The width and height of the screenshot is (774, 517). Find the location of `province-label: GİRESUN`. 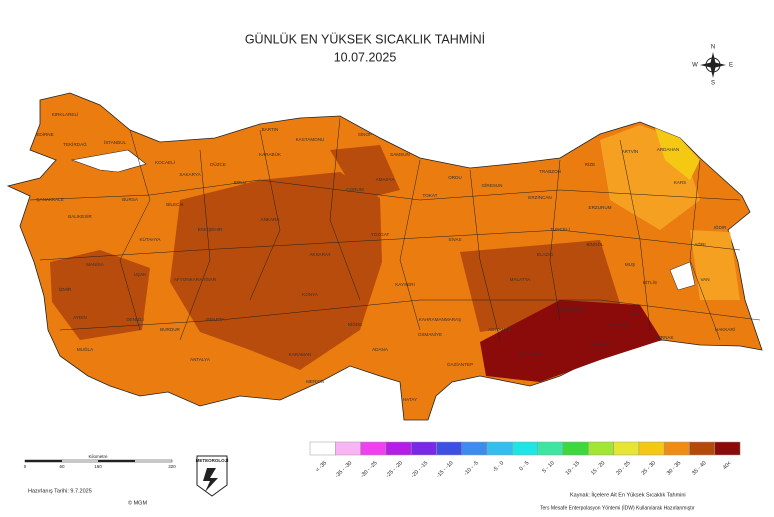

province-label: GİRESUN is located at coordinates (492, 185).